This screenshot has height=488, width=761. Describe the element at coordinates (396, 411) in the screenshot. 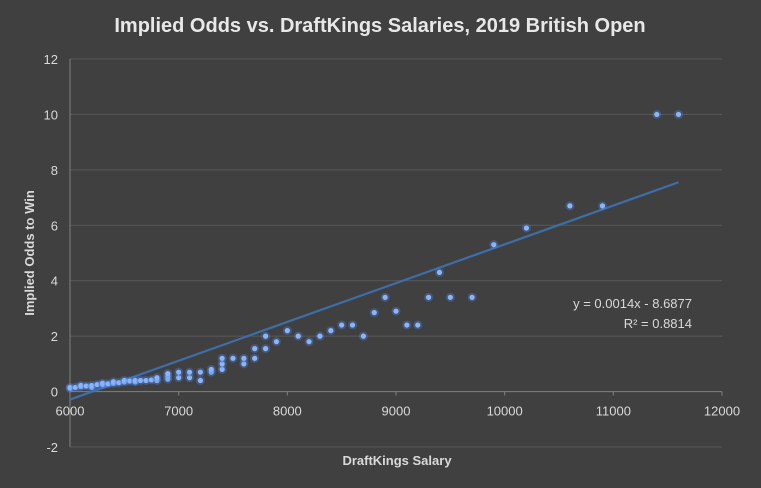

I see `x-tick-label: 9000` at that location.